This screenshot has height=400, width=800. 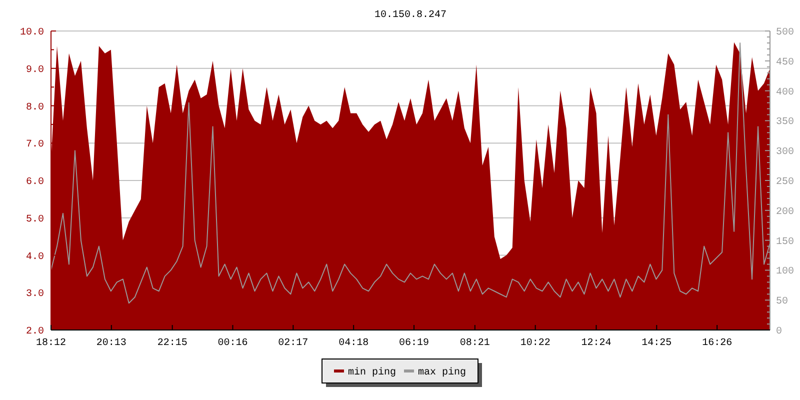 What do you see at coordinates (293, 343) in the screenshot?
I see `x-tick-label: 02:17` at bounding box center [293, 343].